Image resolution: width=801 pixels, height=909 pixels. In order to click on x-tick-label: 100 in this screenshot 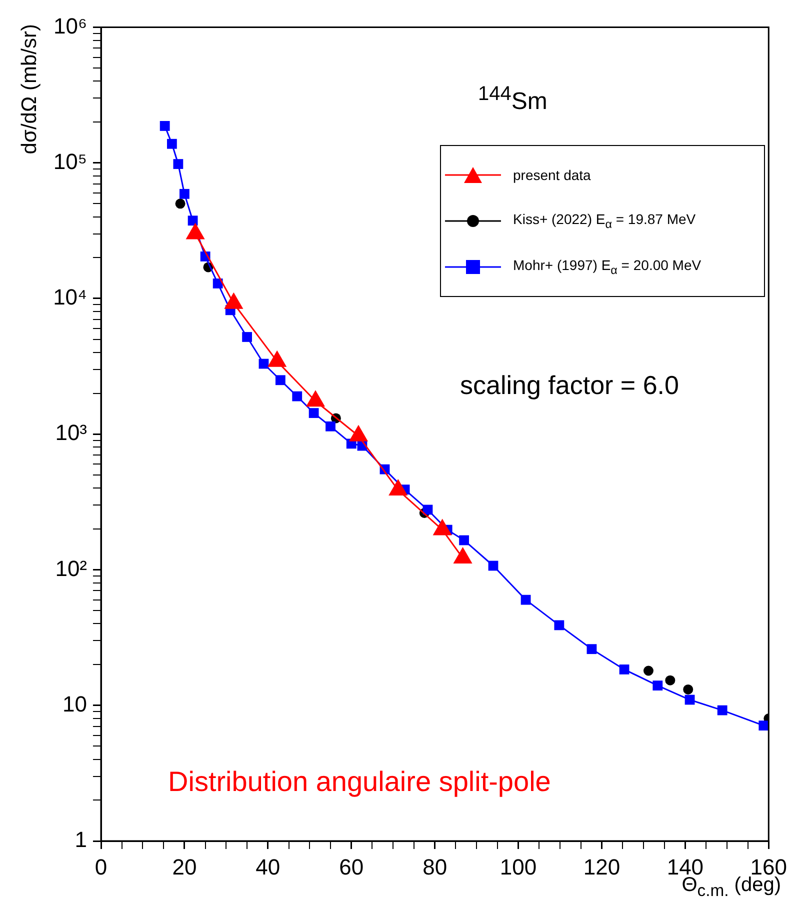, I will do `click(518, 867)`.